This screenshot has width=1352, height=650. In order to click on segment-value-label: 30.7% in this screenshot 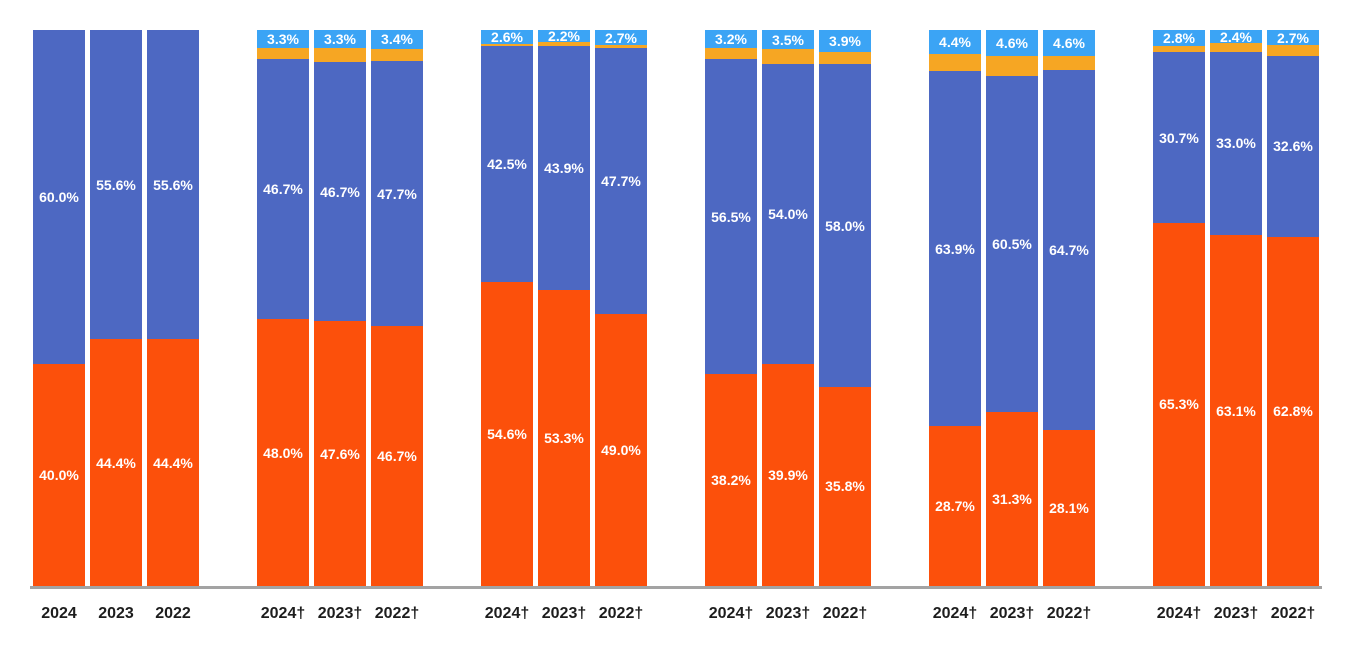, I will do `click(1179, 137)`.